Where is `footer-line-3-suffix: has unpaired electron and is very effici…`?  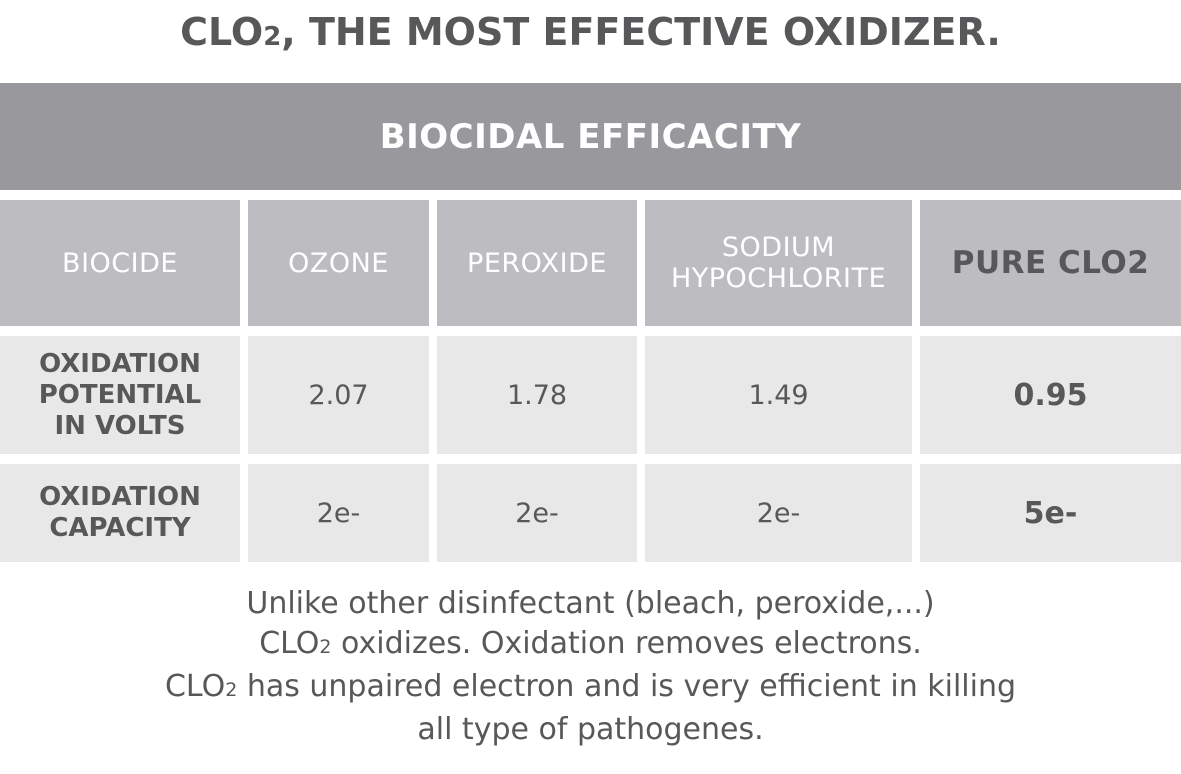
footer-line-3-suffix: has unpaired electron and is very effici… is located at coordinates (627, 686).